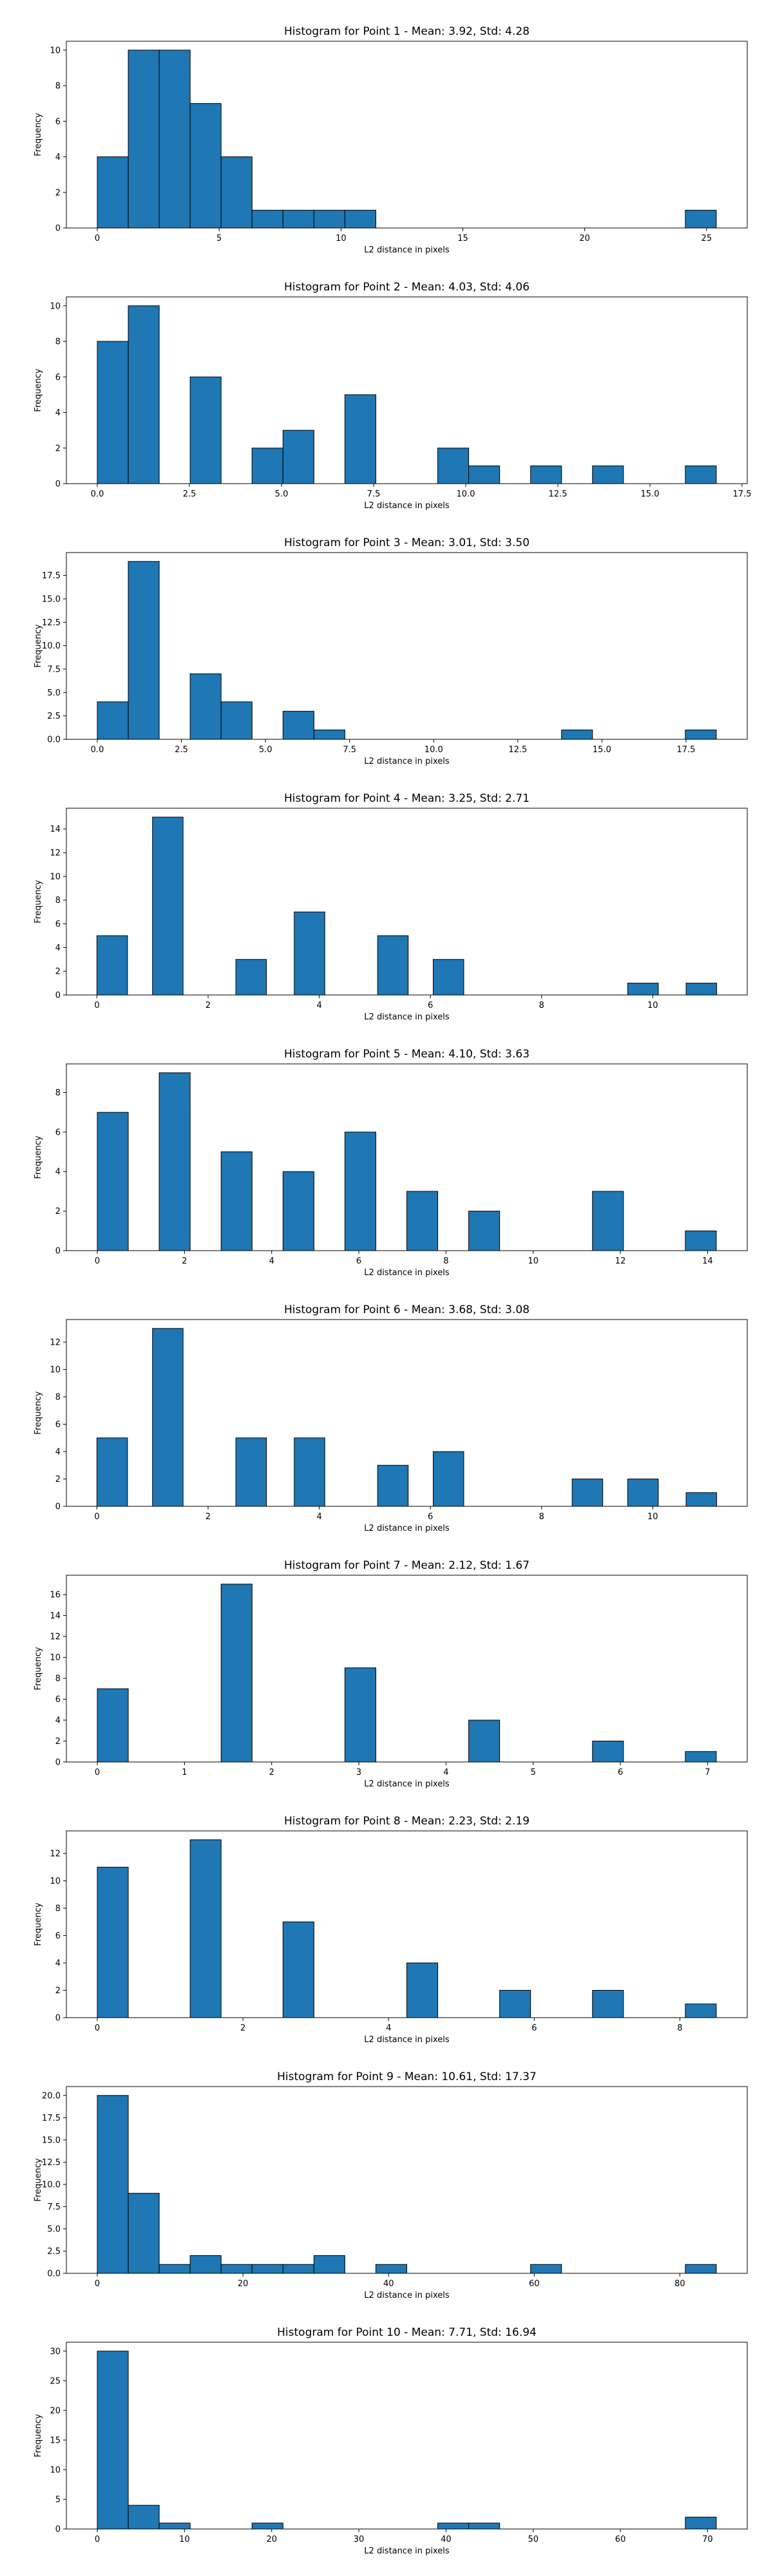 The height and width of the screenshot is (2576, 773). Describe the element at coordinates (602, 750) in the screenshot. I see `x-tick-label: 15.0` at that location.